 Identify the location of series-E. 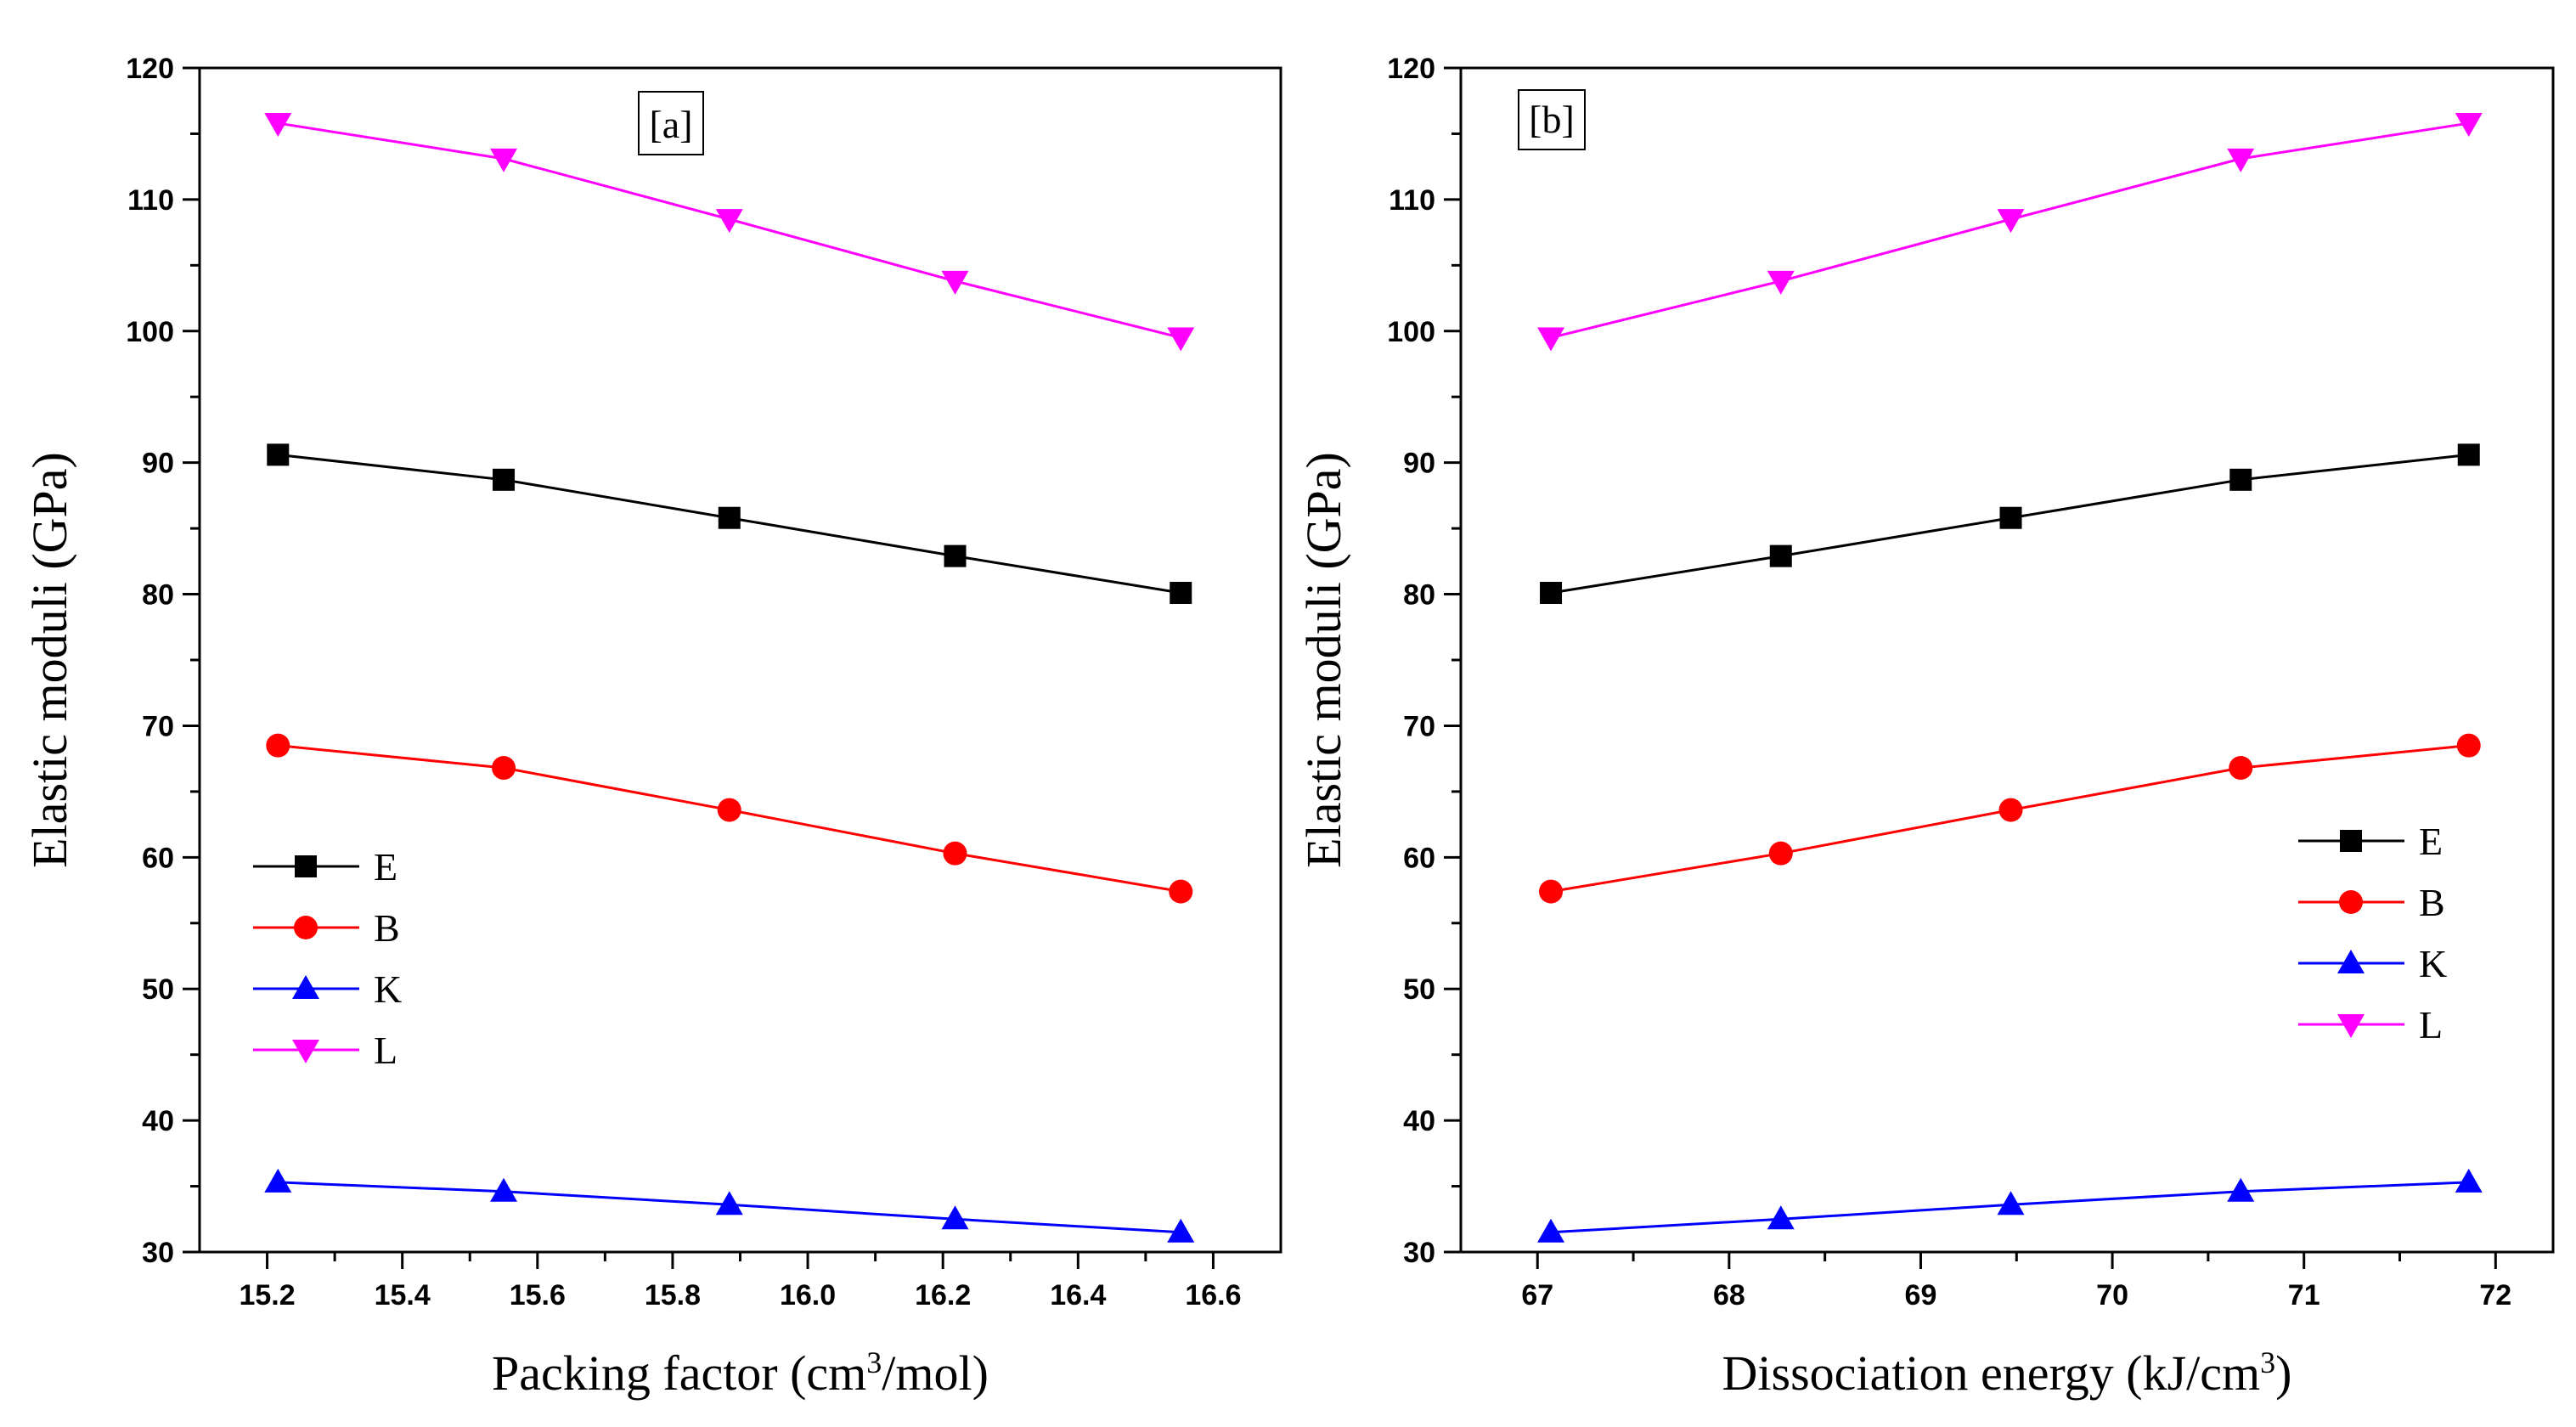
(729, 524).